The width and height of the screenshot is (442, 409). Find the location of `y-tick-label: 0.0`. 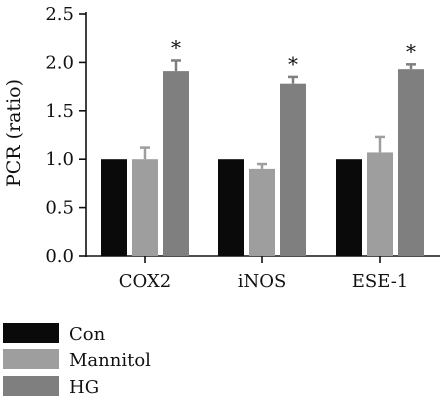

y-tick-label: 0.0 is located at coordinates (59, 256).